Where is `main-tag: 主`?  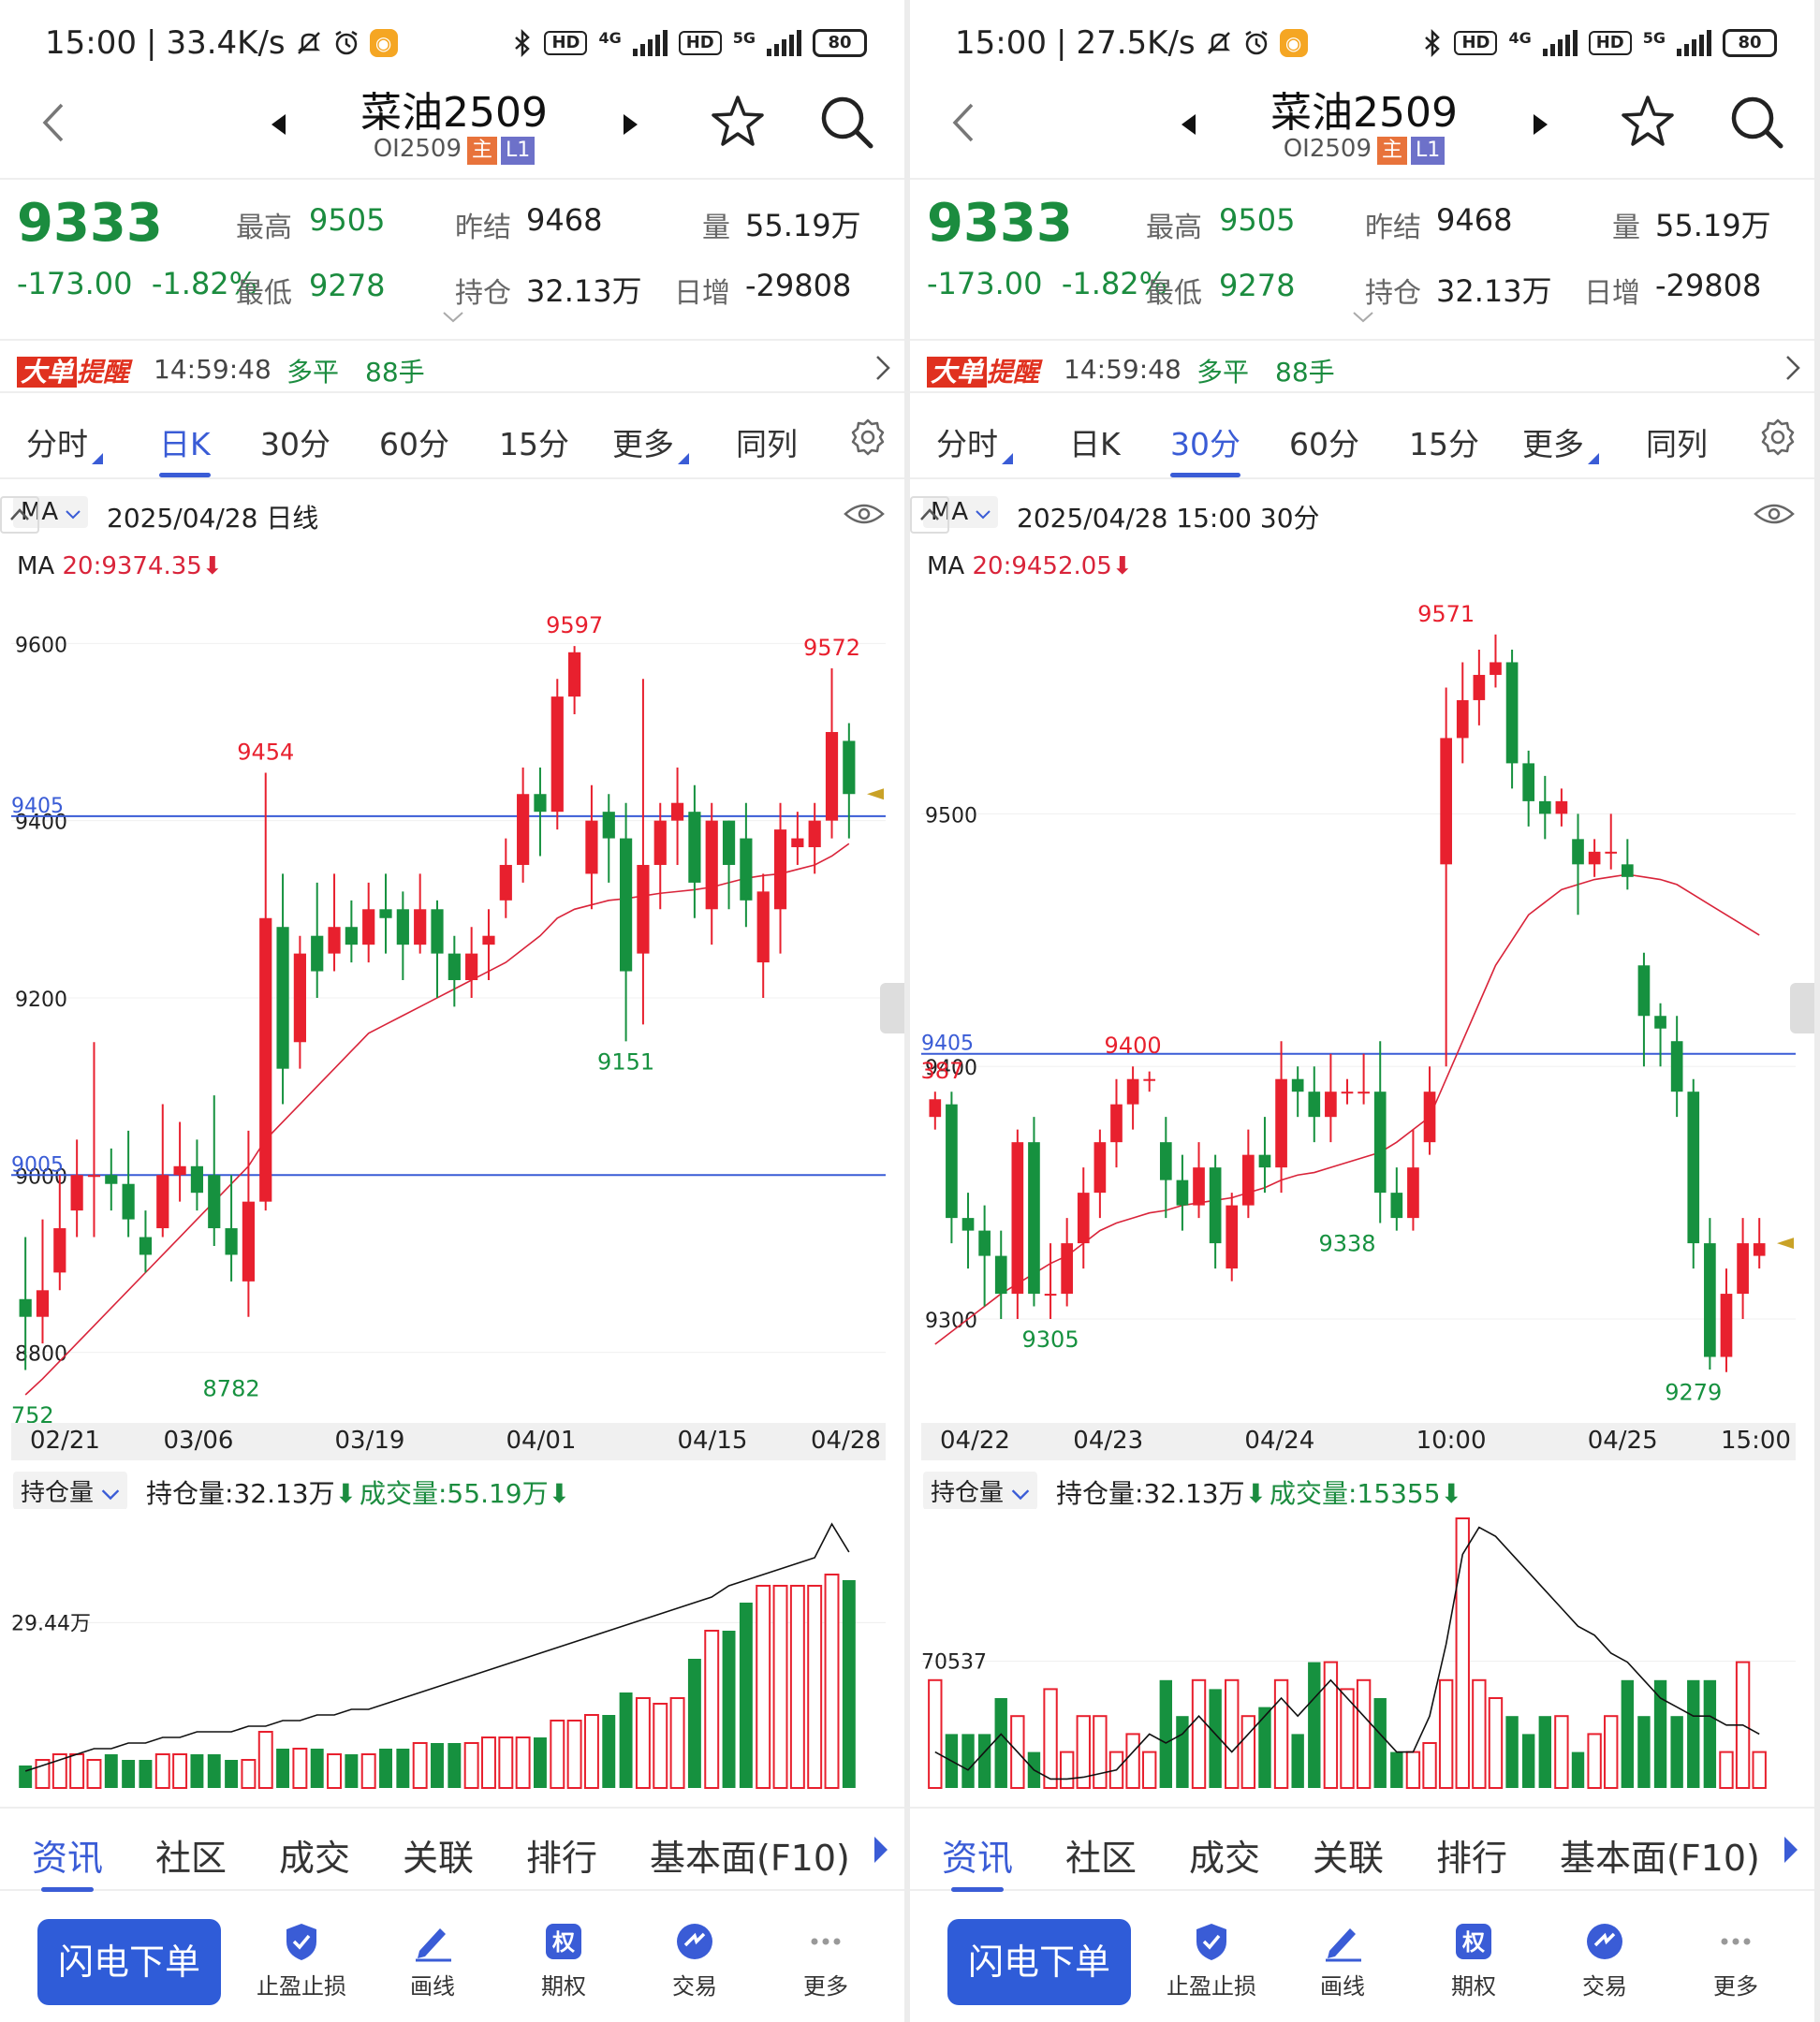
main-tag: 主 is located at coordinates (482, 151).